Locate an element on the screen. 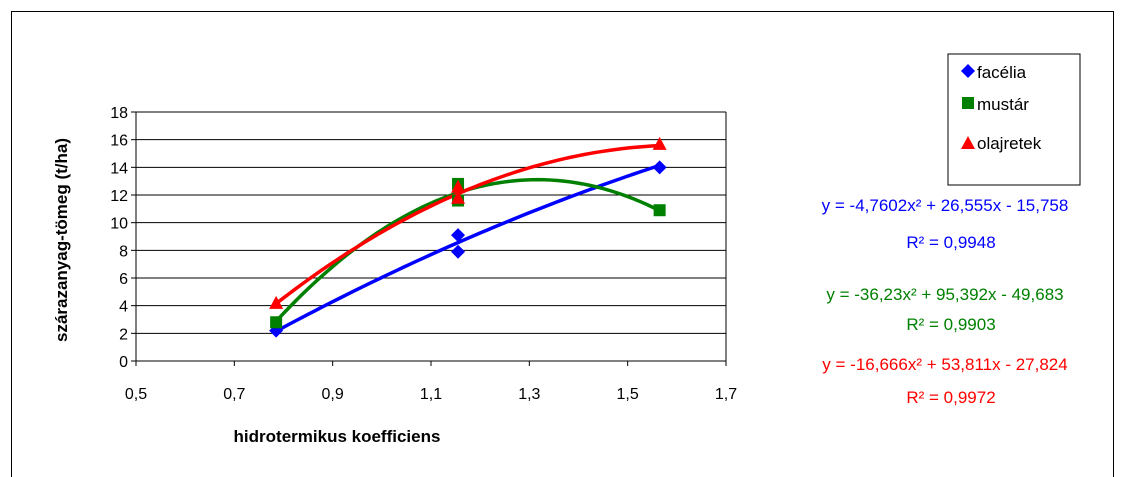 This screenshot has height=477, width=1121. r2-olajretek: R² = 0,9972 is located at coordinates (950, 397).